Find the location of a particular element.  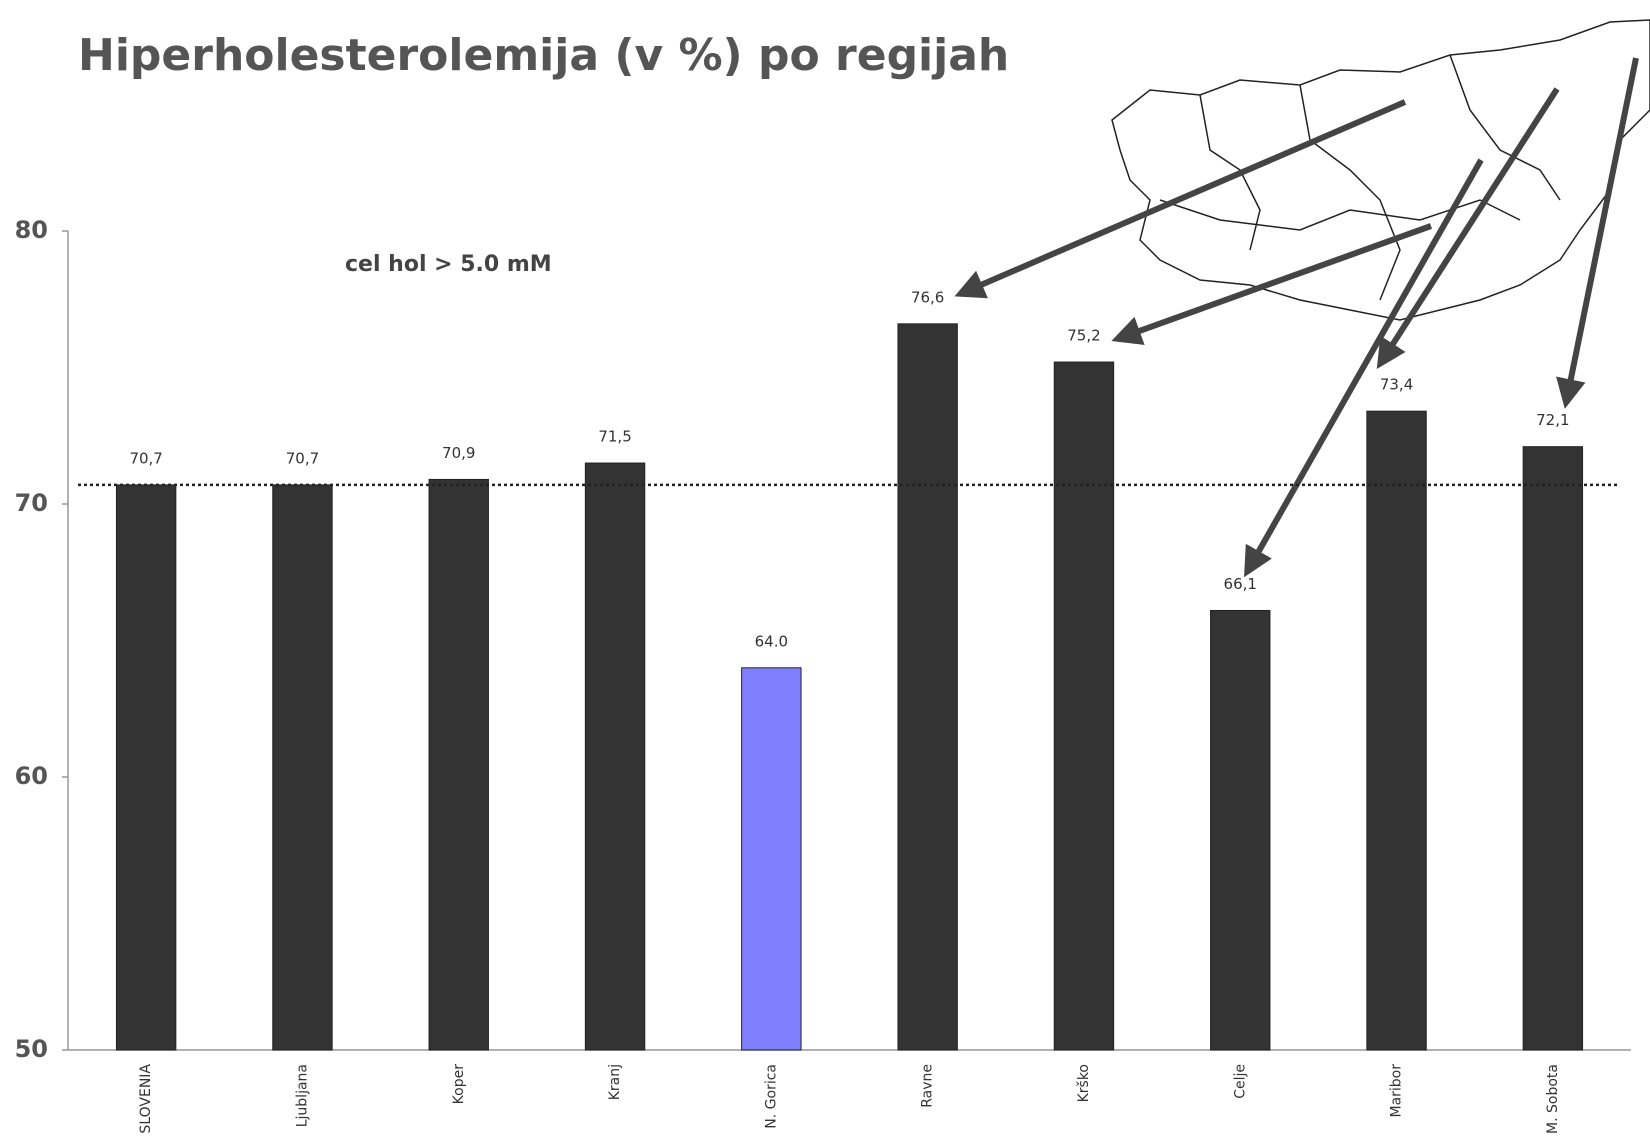

x-tick-label: Ljubljana is located at coordinates (302, 1095).